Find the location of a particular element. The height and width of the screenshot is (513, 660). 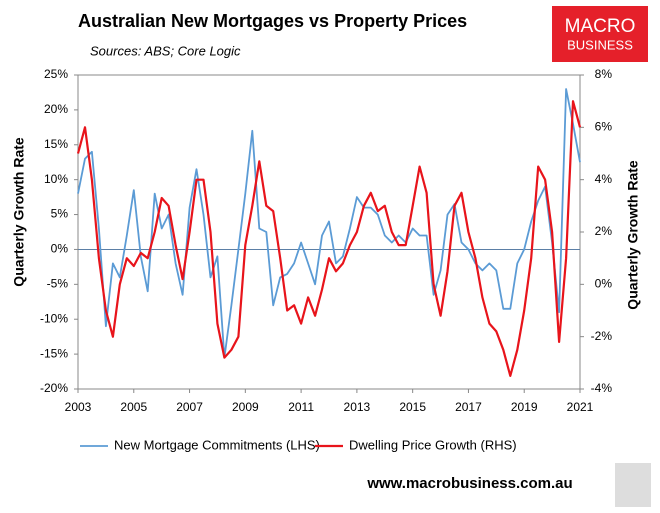

x-tick-label: 2021 is located at coordinates (580, 407).